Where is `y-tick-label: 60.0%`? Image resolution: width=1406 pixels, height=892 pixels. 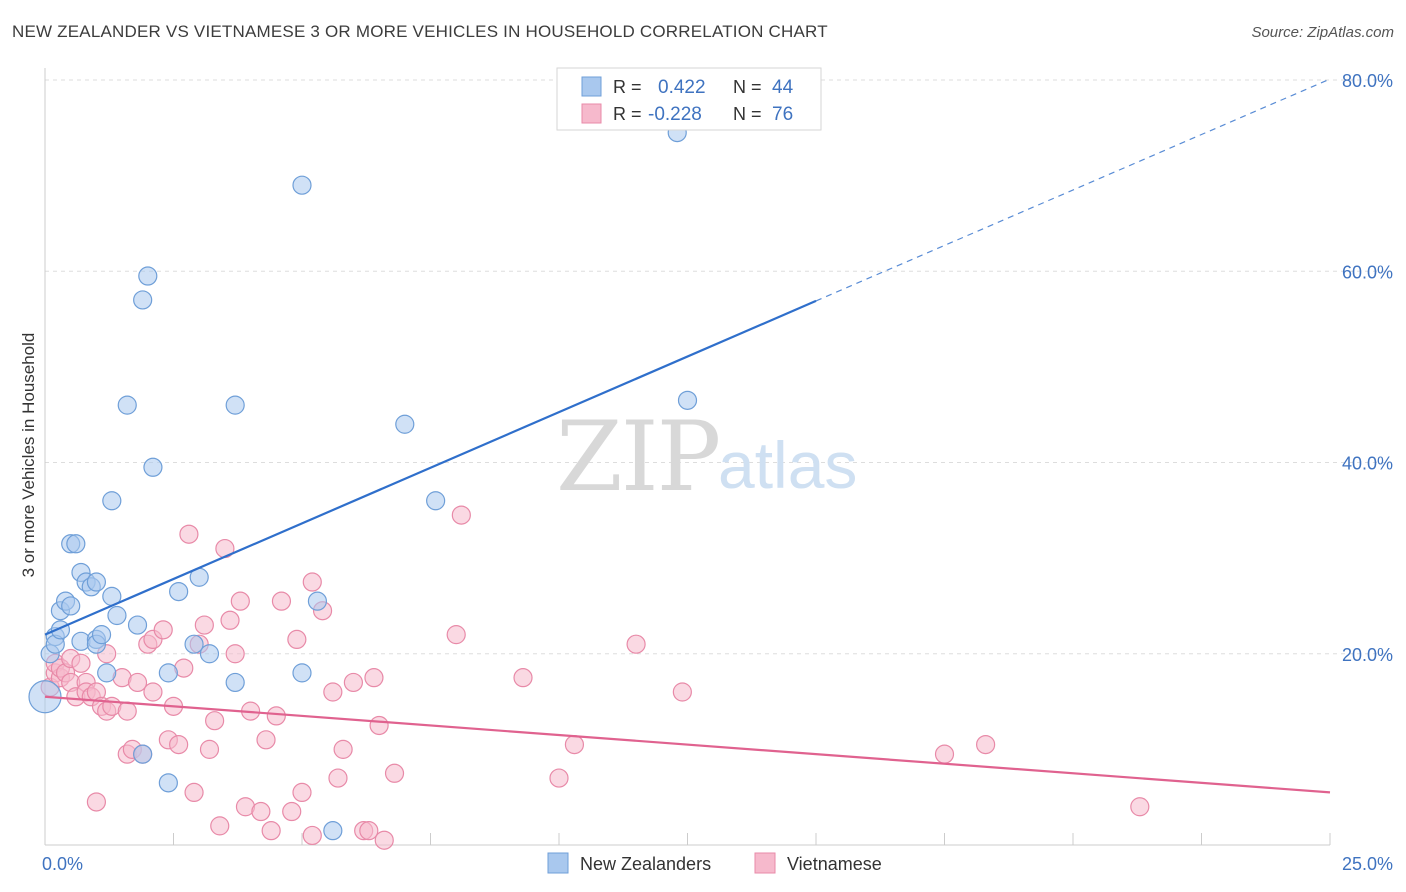
y-tick-label: 60.0% is located at coordinates (1367, 272).